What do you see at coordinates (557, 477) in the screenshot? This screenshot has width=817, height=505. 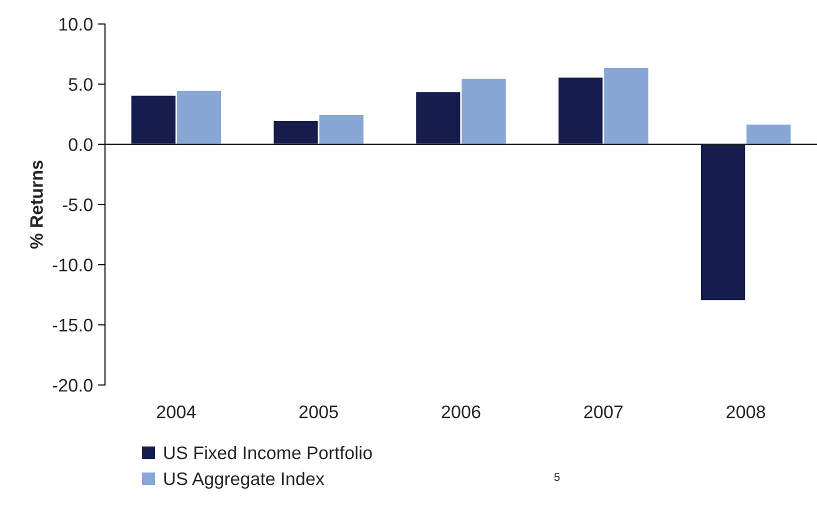 I see `text: 5` at bounding box center [557, 477].